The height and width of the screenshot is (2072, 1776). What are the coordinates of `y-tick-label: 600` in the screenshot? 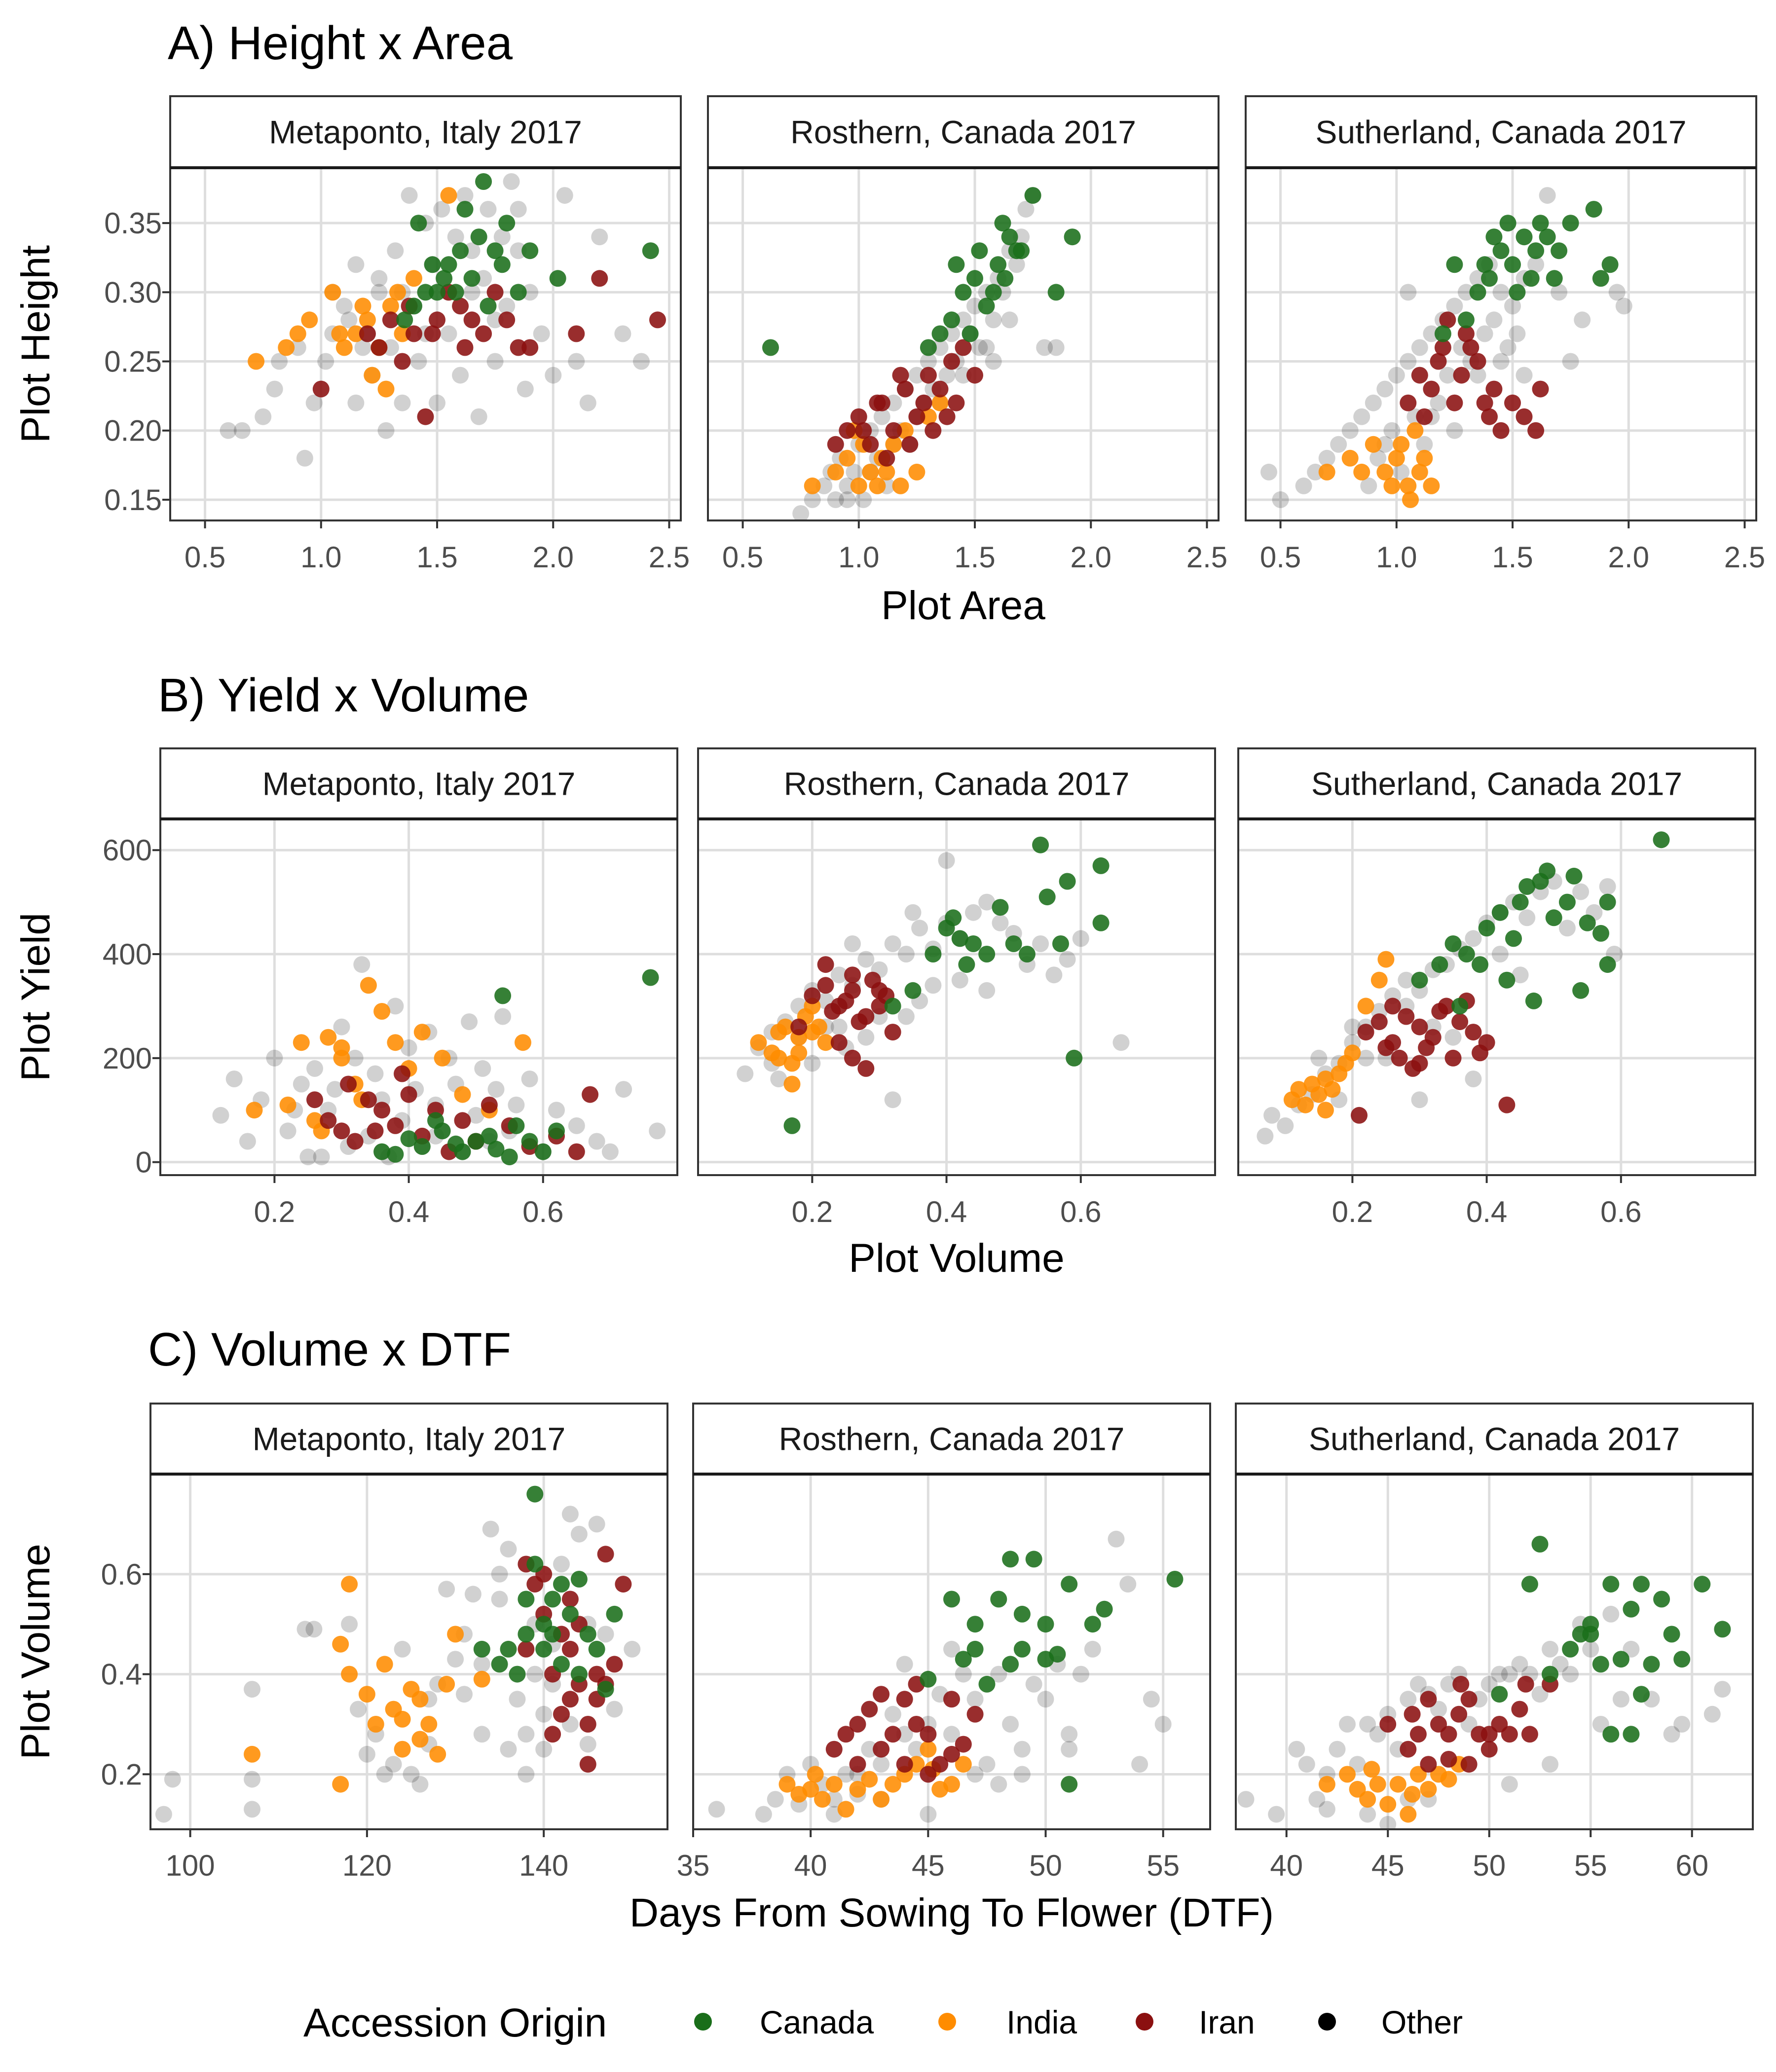 It's located at (128, 851).